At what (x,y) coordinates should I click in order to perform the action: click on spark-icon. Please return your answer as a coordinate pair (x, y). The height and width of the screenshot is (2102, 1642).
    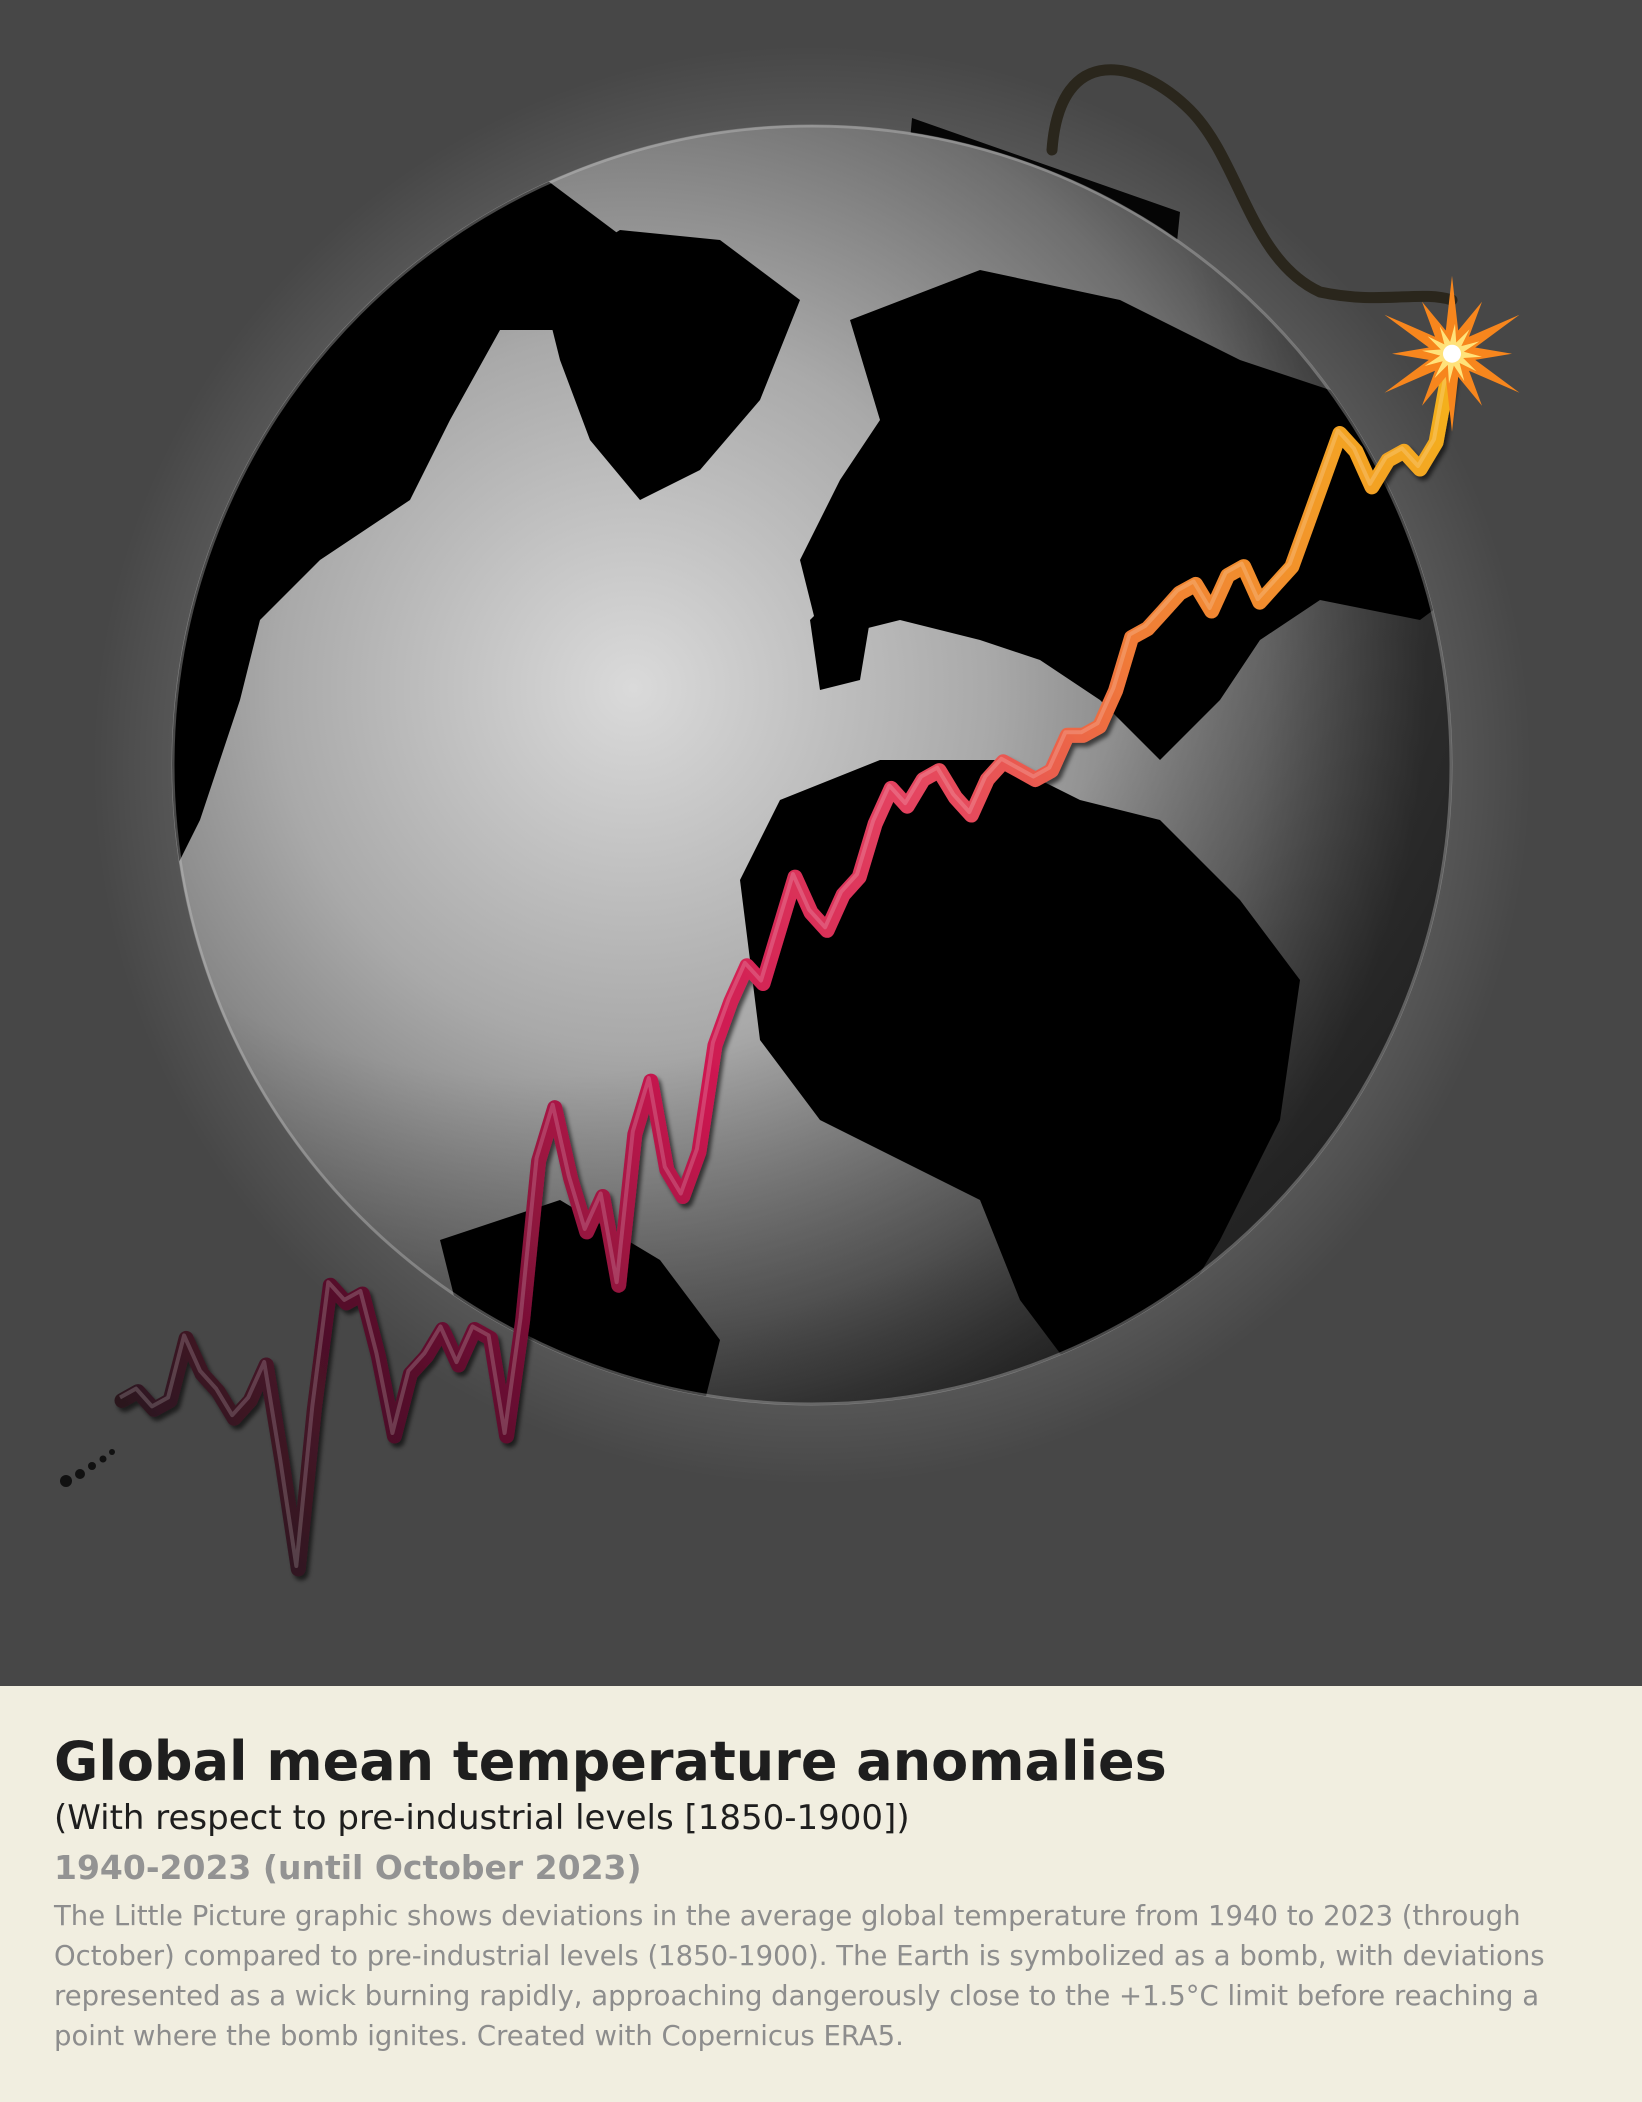
    Looking at the image, I should click on (1452, 353).